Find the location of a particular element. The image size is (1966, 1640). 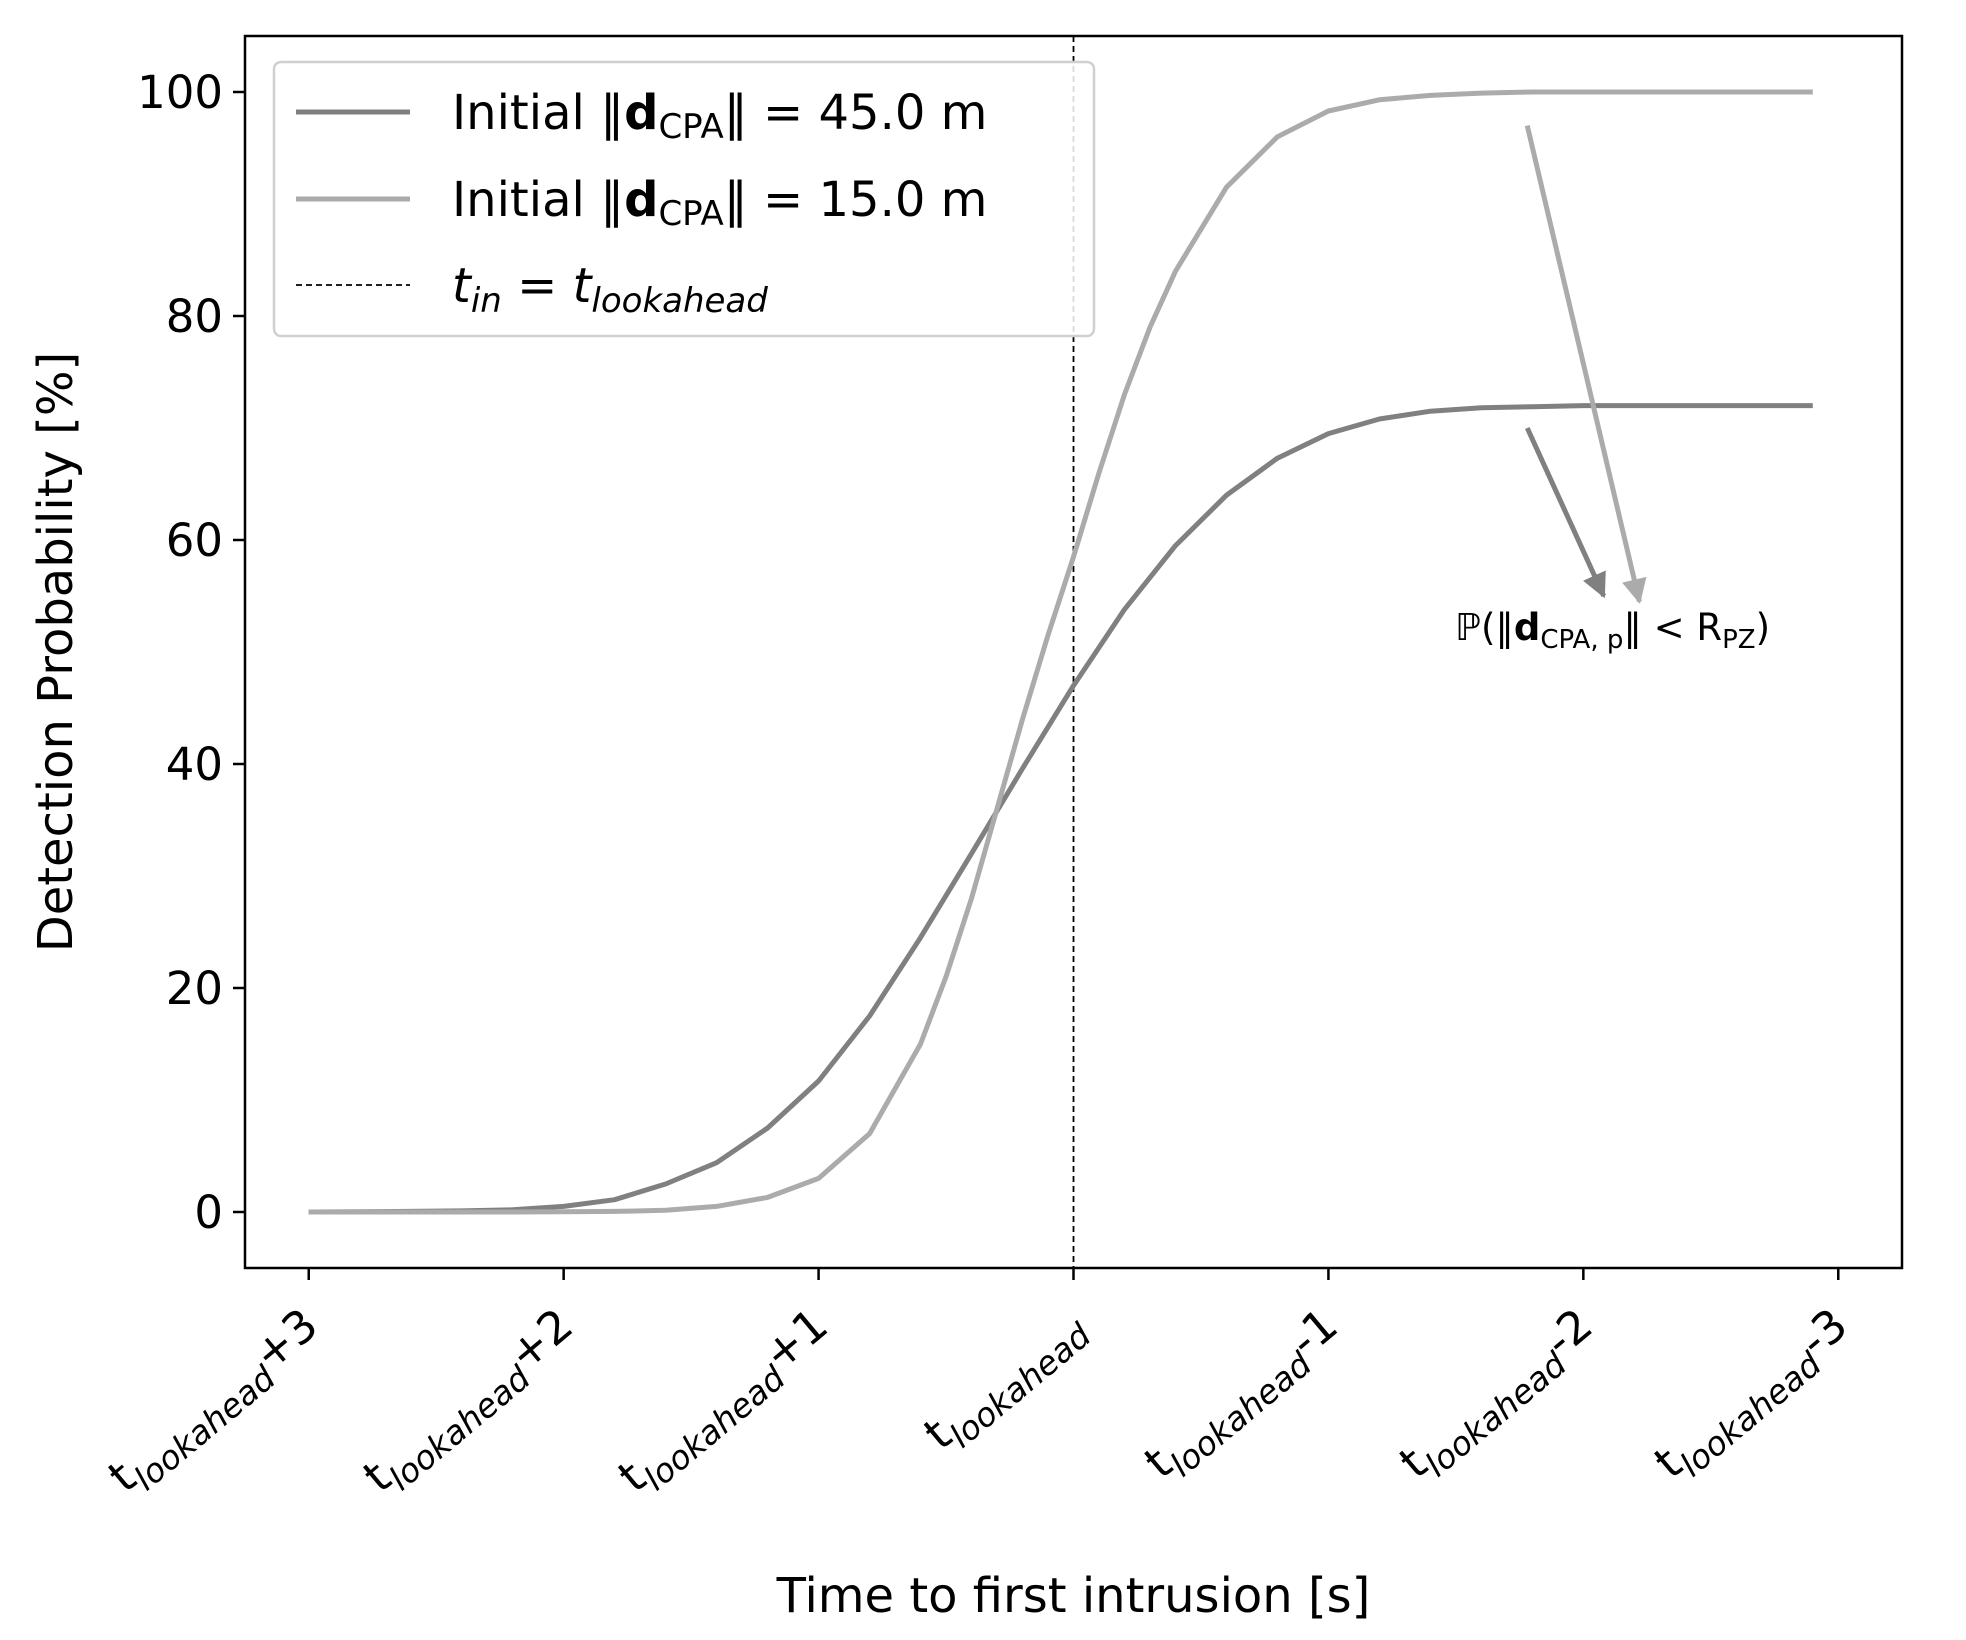

annotation: ℙ(‖dCPA, p‖ < RPZ) is located at coordinates (1612, 390).